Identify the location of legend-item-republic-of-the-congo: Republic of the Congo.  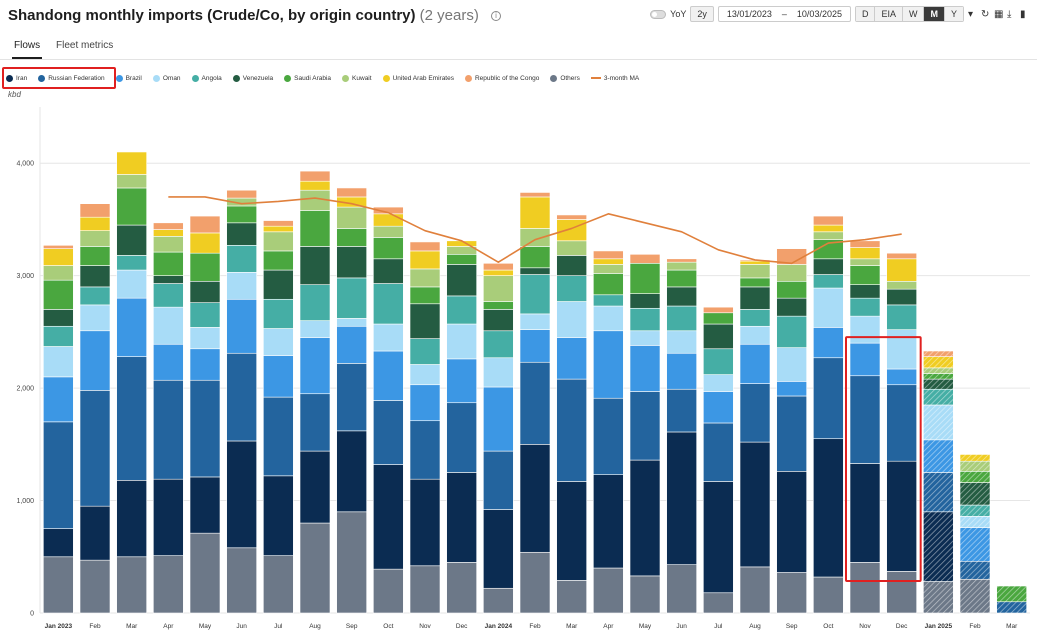
(501, 78).